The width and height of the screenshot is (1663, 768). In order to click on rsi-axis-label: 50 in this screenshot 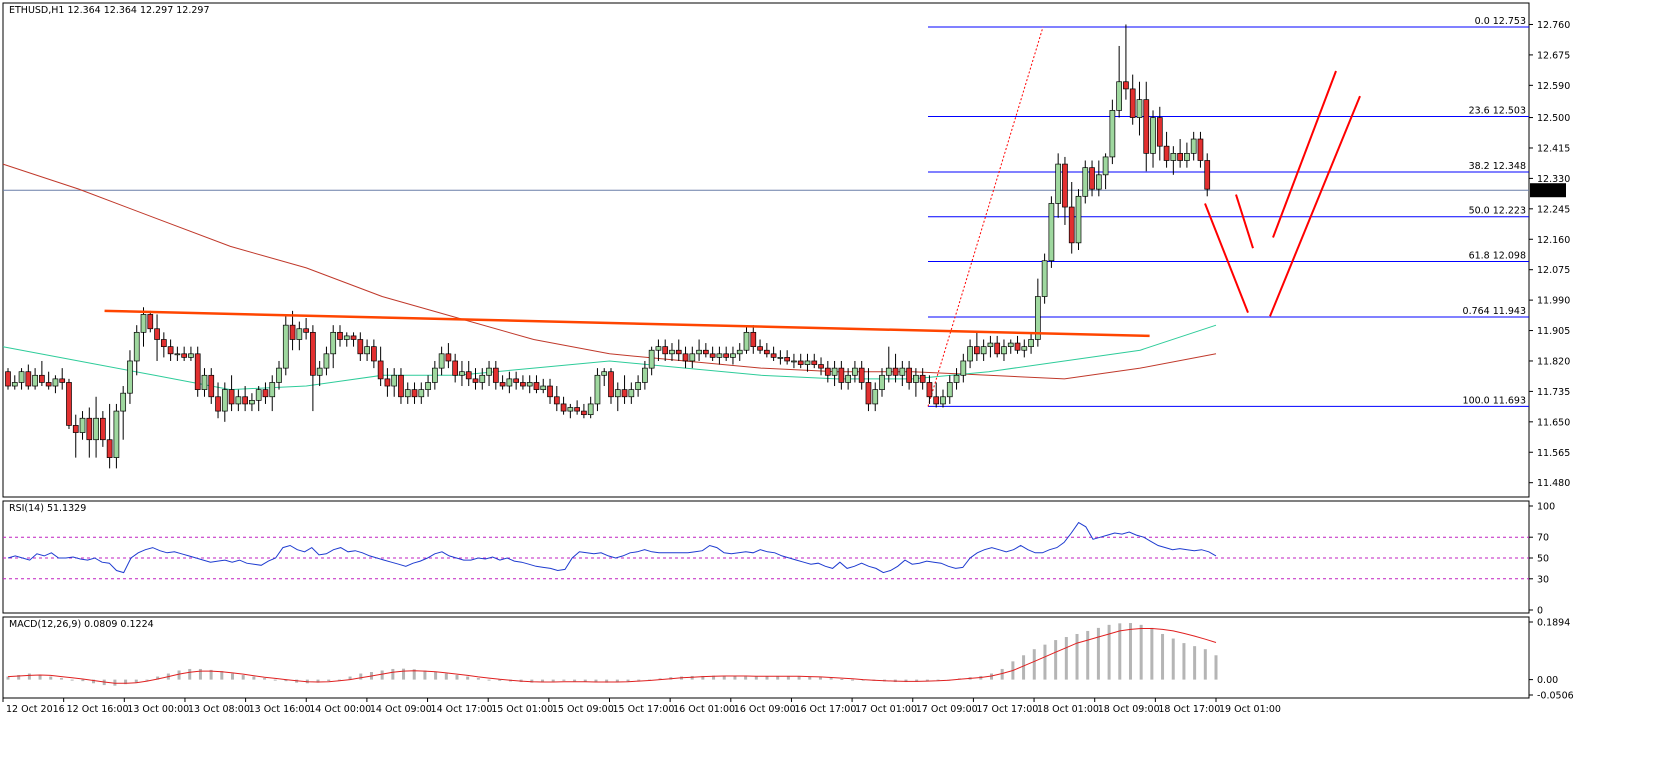, I will do `click(1543, 559)`.